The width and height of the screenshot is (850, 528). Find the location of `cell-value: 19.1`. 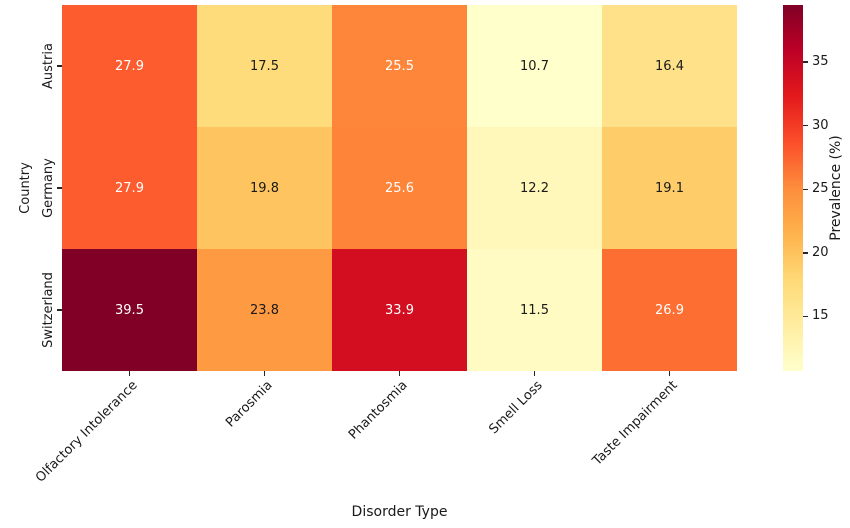

cell-value: 19.1 is located at coordinates (669, 188).